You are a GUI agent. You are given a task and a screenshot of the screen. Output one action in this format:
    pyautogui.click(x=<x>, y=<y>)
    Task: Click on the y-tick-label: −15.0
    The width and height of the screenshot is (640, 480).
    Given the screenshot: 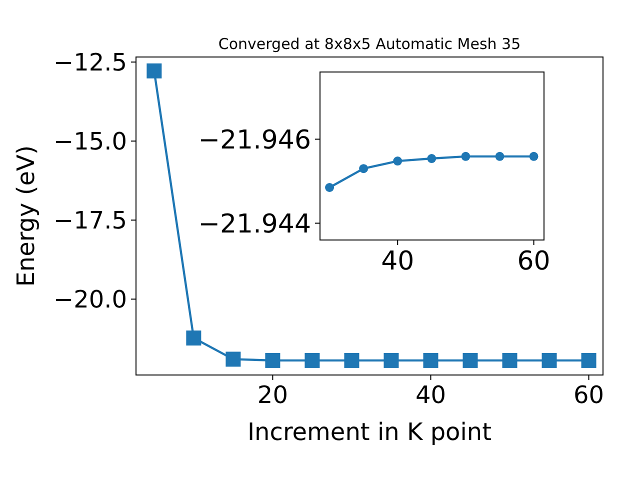 What is the action you would take?
    pyautogui.click(x=90, y=141)
    